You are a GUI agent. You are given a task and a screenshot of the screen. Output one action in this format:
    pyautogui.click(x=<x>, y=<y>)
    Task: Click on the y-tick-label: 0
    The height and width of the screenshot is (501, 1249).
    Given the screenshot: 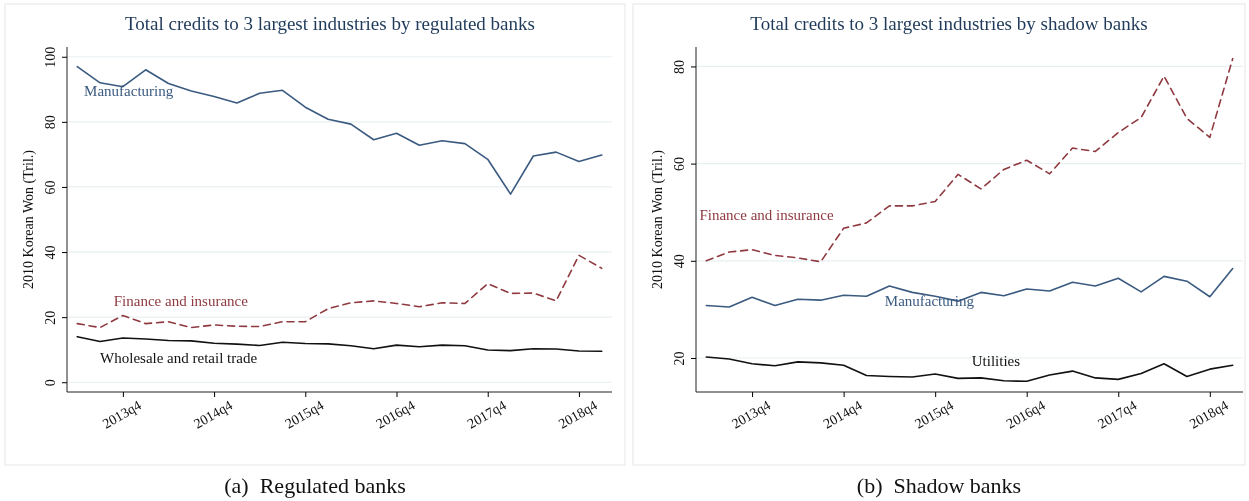 What is the action you would take?
    pyautogui.click(x=50, y=383)
    